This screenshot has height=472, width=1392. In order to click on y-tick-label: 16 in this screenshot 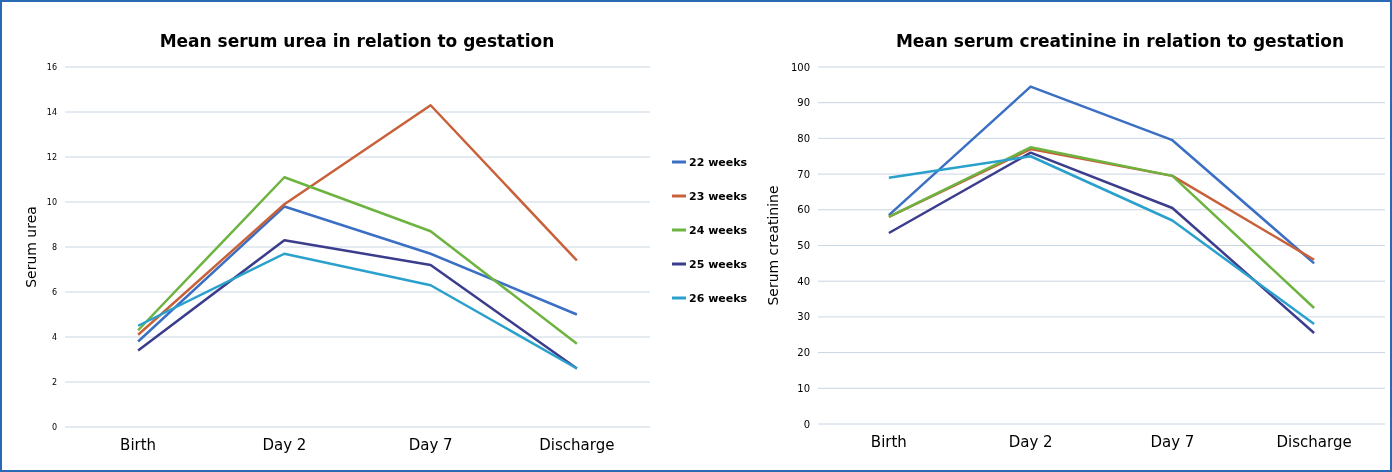, I will do `click(51, 67)`.